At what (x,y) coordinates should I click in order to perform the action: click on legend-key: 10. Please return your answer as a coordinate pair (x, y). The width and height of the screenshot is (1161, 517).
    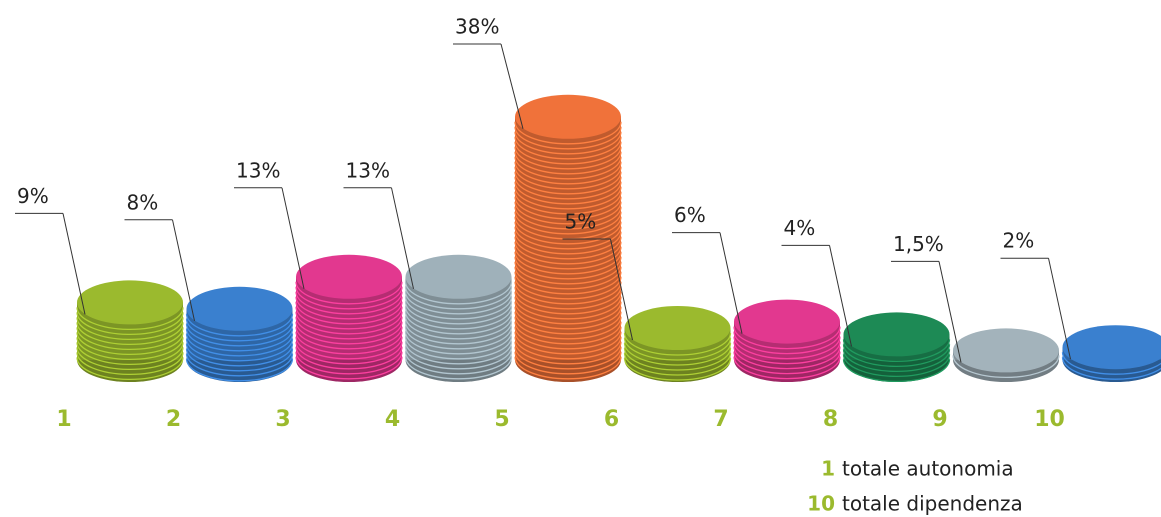
    Looking at the image, I should click on (821, 504).